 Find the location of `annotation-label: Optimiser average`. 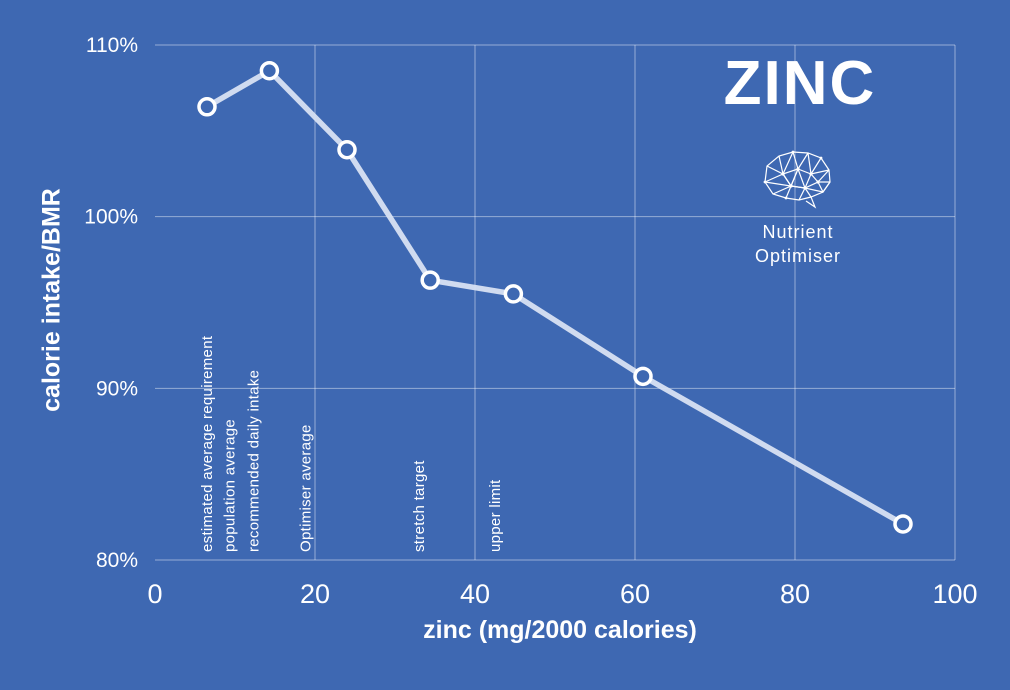

annotation-label: Optimiser average is located at coordinates (305, 488).